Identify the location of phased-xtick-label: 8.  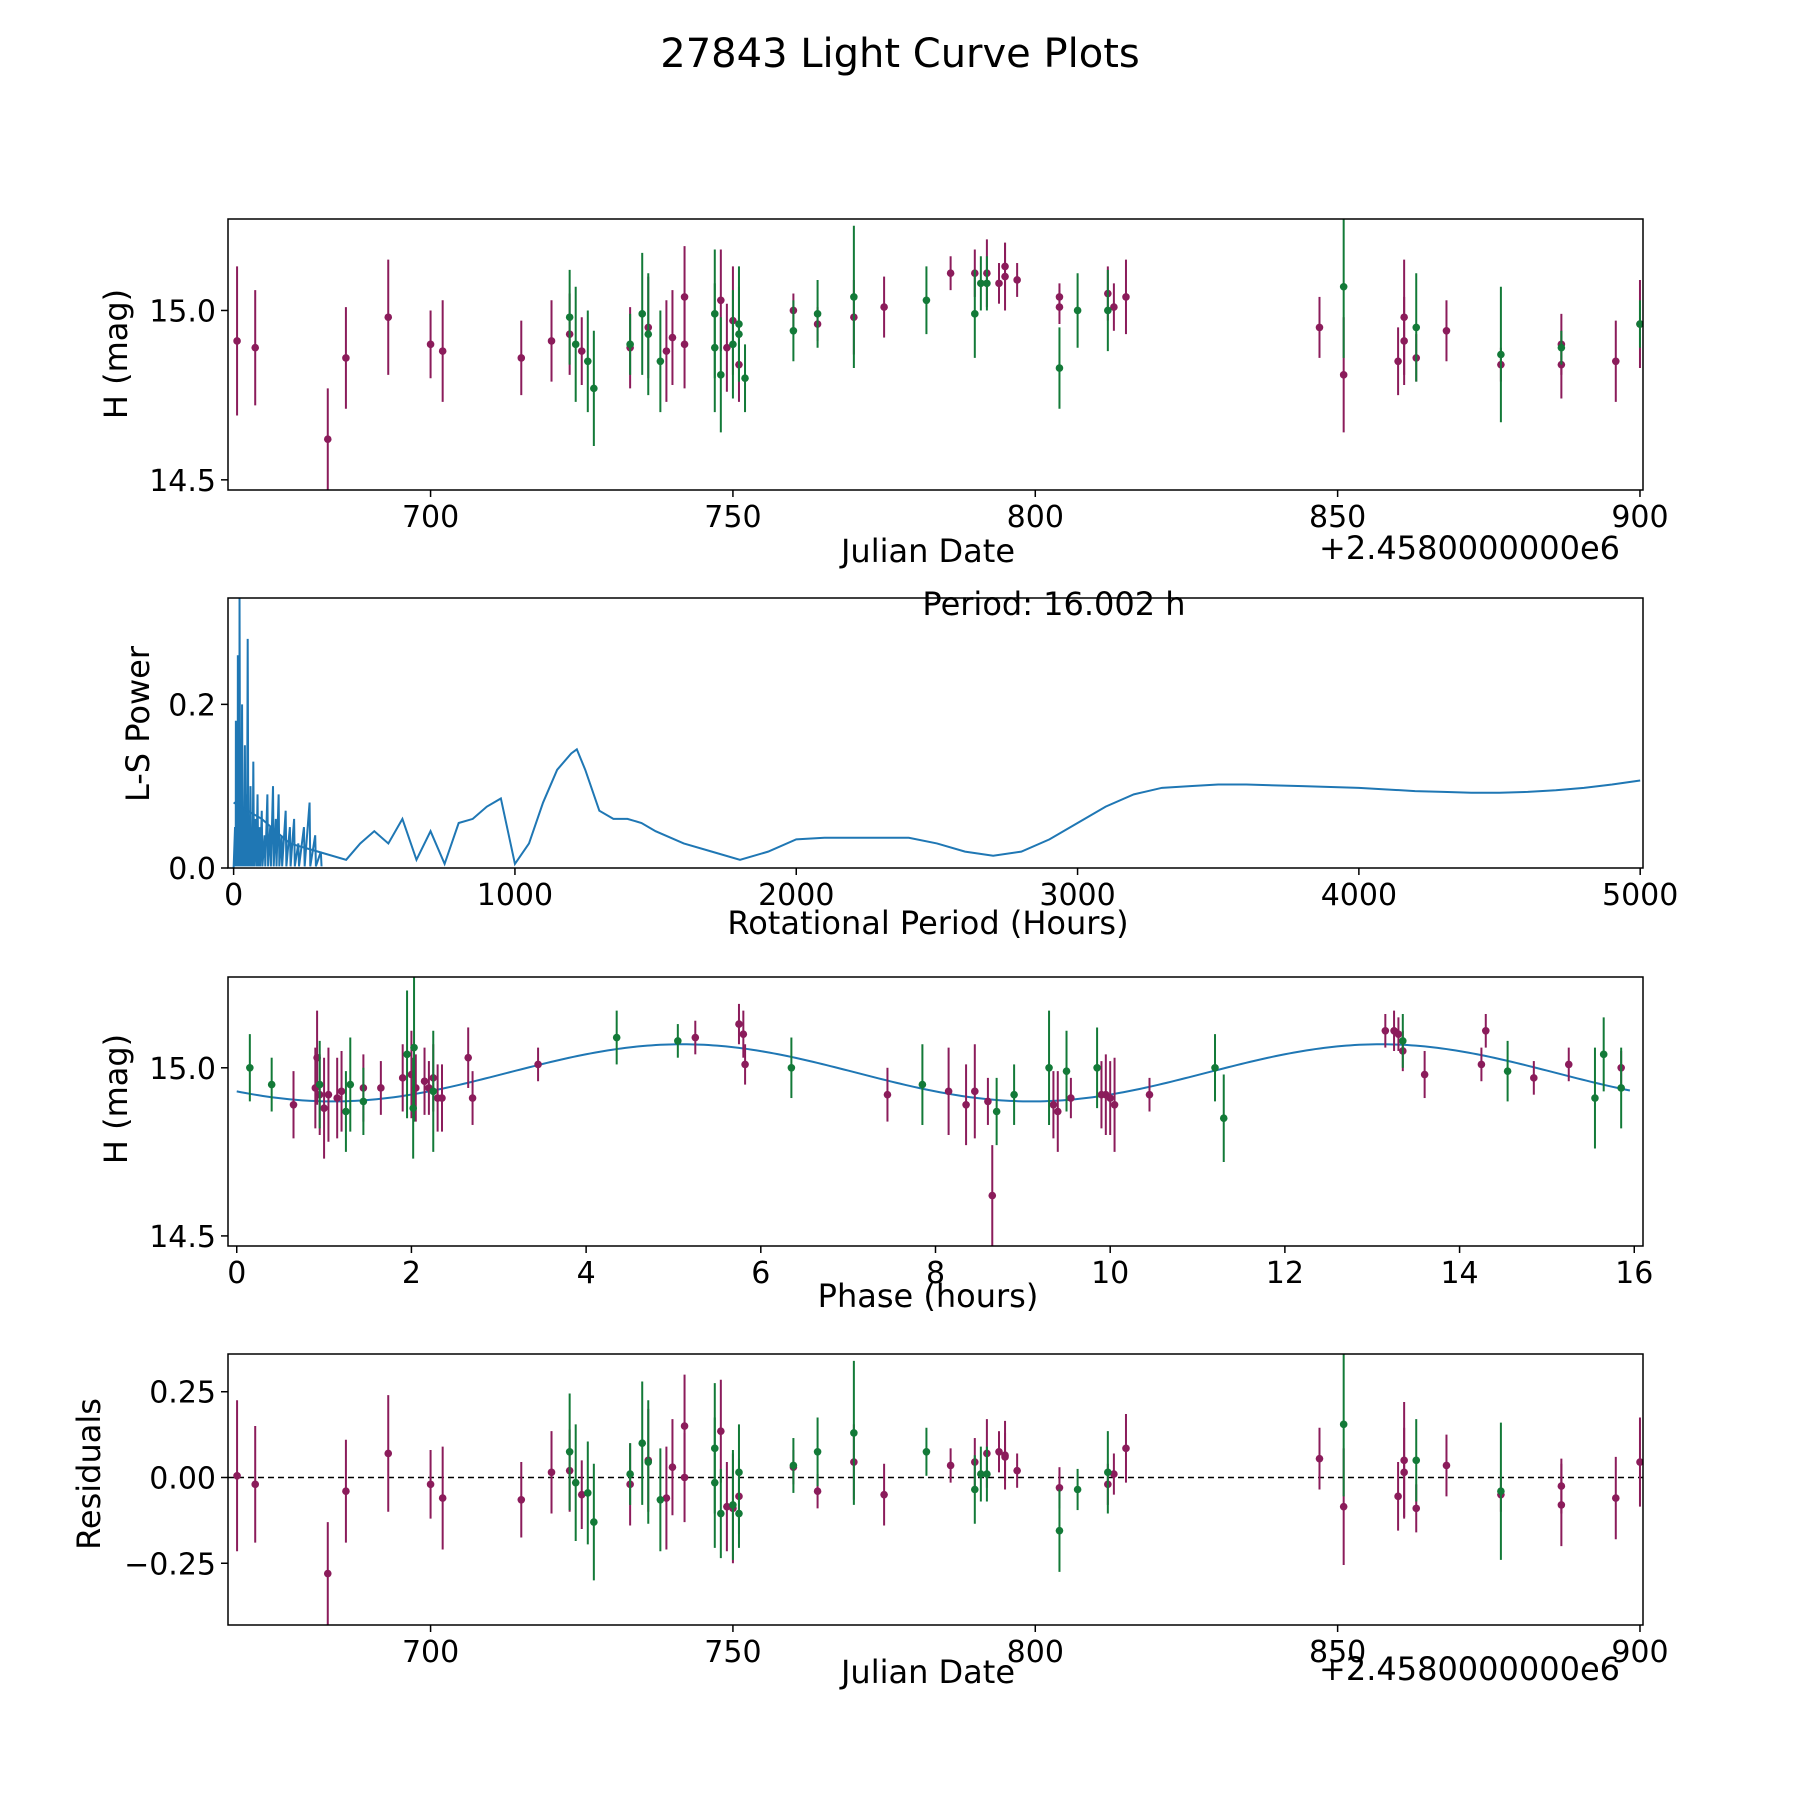
(935, 1273).